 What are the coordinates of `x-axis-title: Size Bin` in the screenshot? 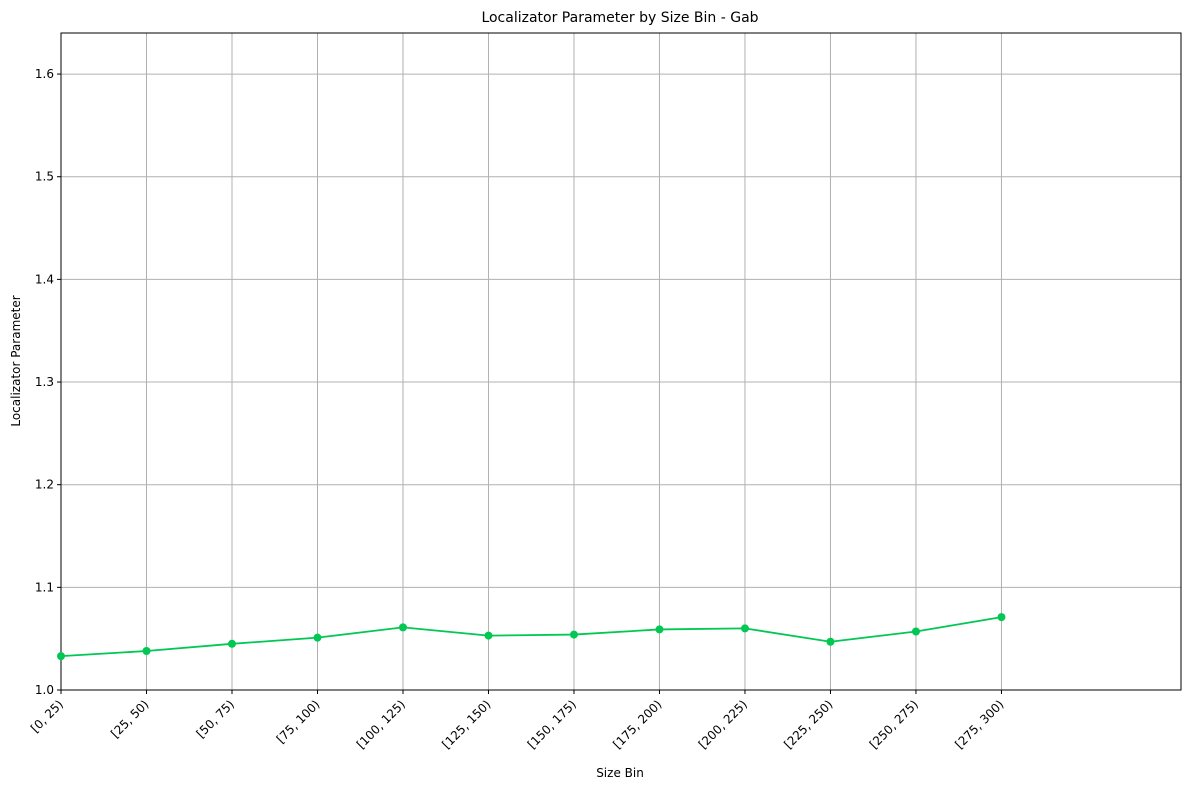 It's located at (620, 773).